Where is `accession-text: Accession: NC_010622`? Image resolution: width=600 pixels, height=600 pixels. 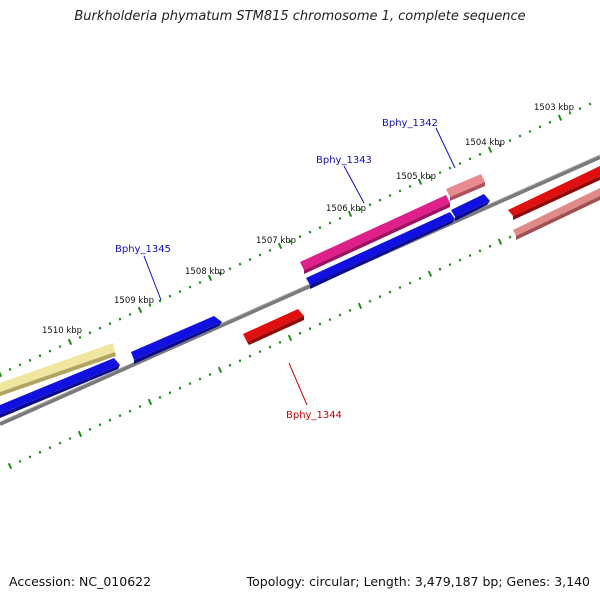
accession-text: Accession: NC_010622 is located at coordinates (80, 581).